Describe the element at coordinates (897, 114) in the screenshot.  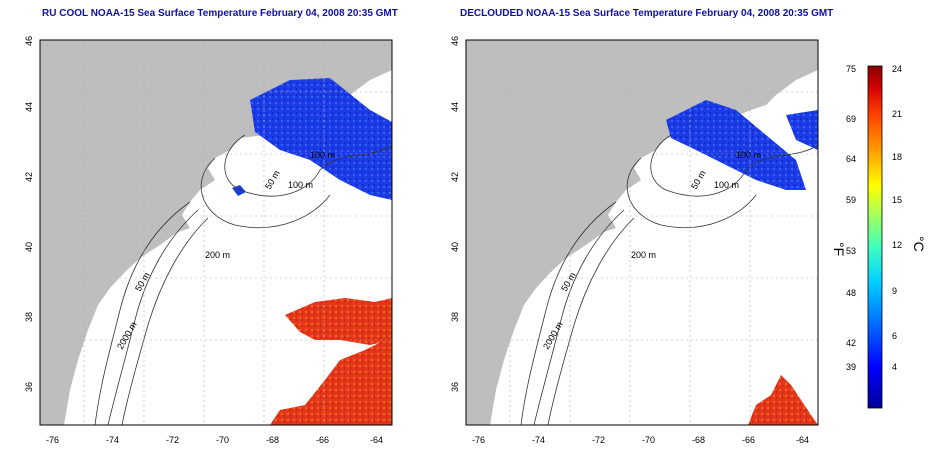
I see `svg-text: 21` at that location.